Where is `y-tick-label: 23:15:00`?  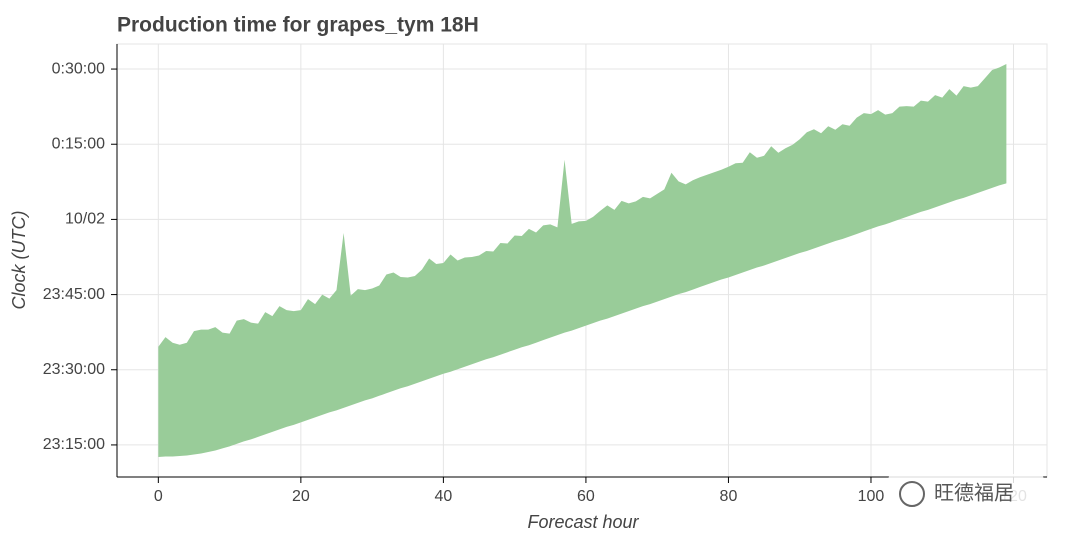 y-tick-label: 23:15:00 is located at coordinates (74, 444).